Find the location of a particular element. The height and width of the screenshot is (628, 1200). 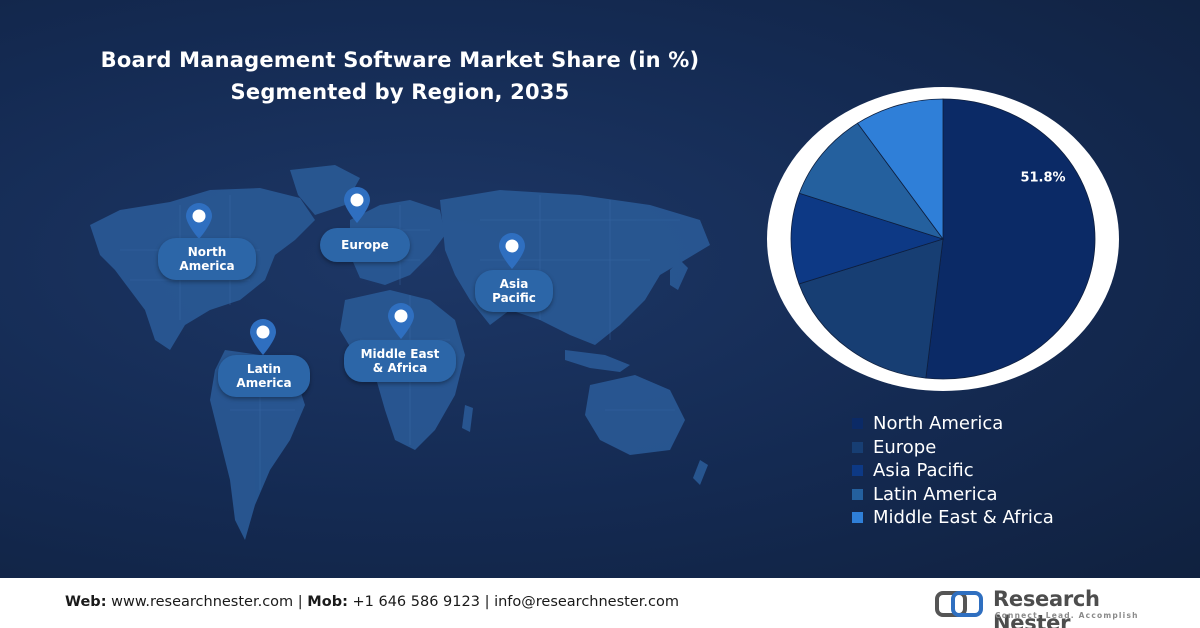

mob-label: Mob: is located at coordinates (327, 602).